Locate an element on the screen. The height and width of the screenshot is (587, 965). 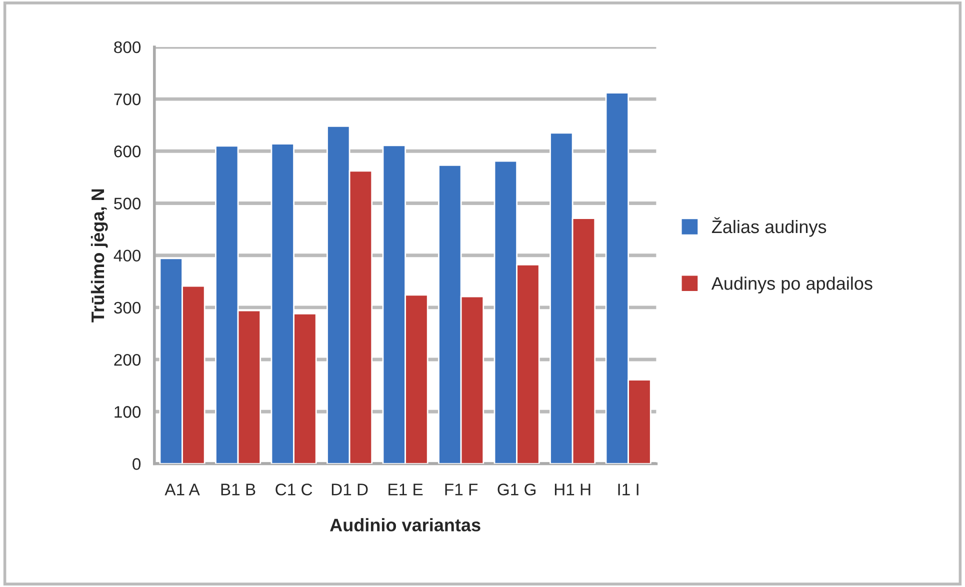
legend-label: Žalias audinys is located at coordinates (769, 227).